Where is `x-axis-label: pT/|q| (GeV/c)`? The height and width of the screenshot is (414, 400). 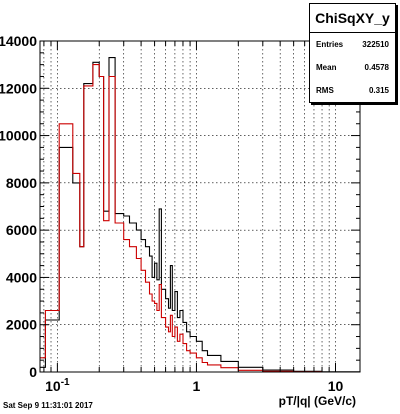 x-axis-label: pT/|q| (GeV/c) is located at coordinates (317, 401).